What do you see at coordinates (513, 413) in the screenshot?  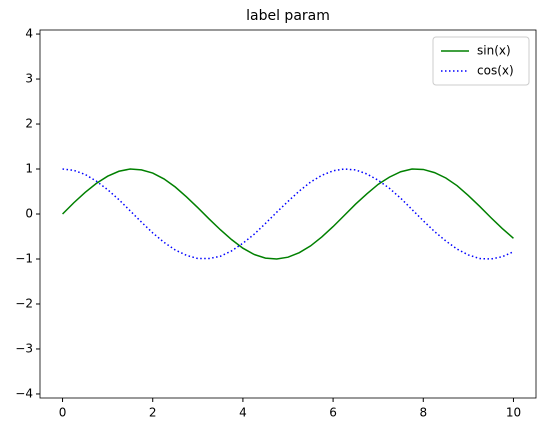 I see `x-tick-label: 10` at bounding box center [513, 413].